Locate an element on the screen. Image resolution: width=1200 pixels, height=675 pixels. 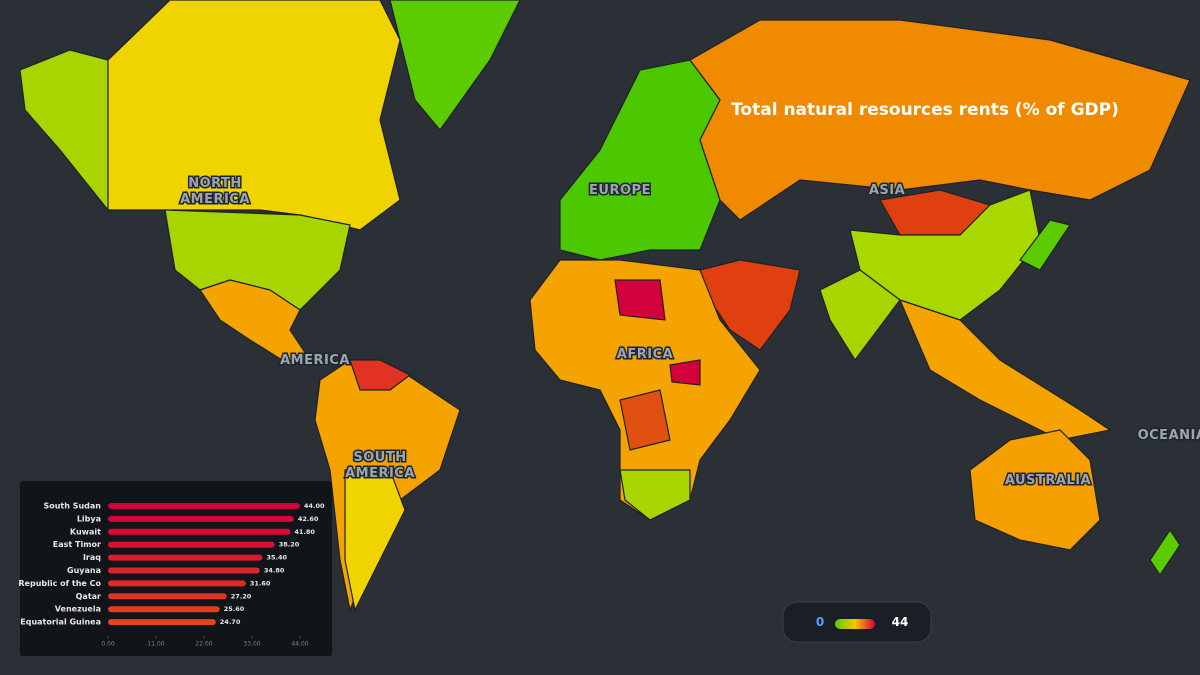
libya is located at coordinates (640, 300).